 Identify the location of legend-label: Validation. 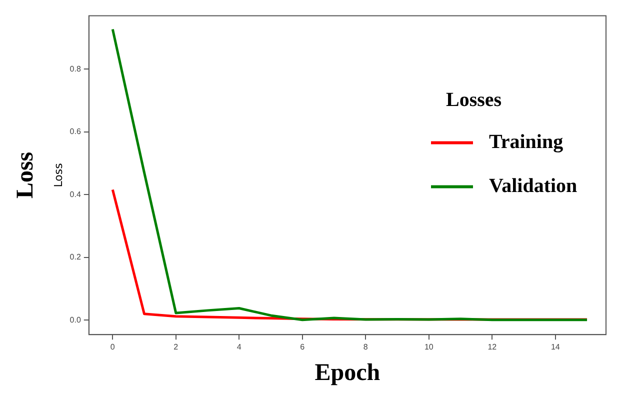
(533, 185).